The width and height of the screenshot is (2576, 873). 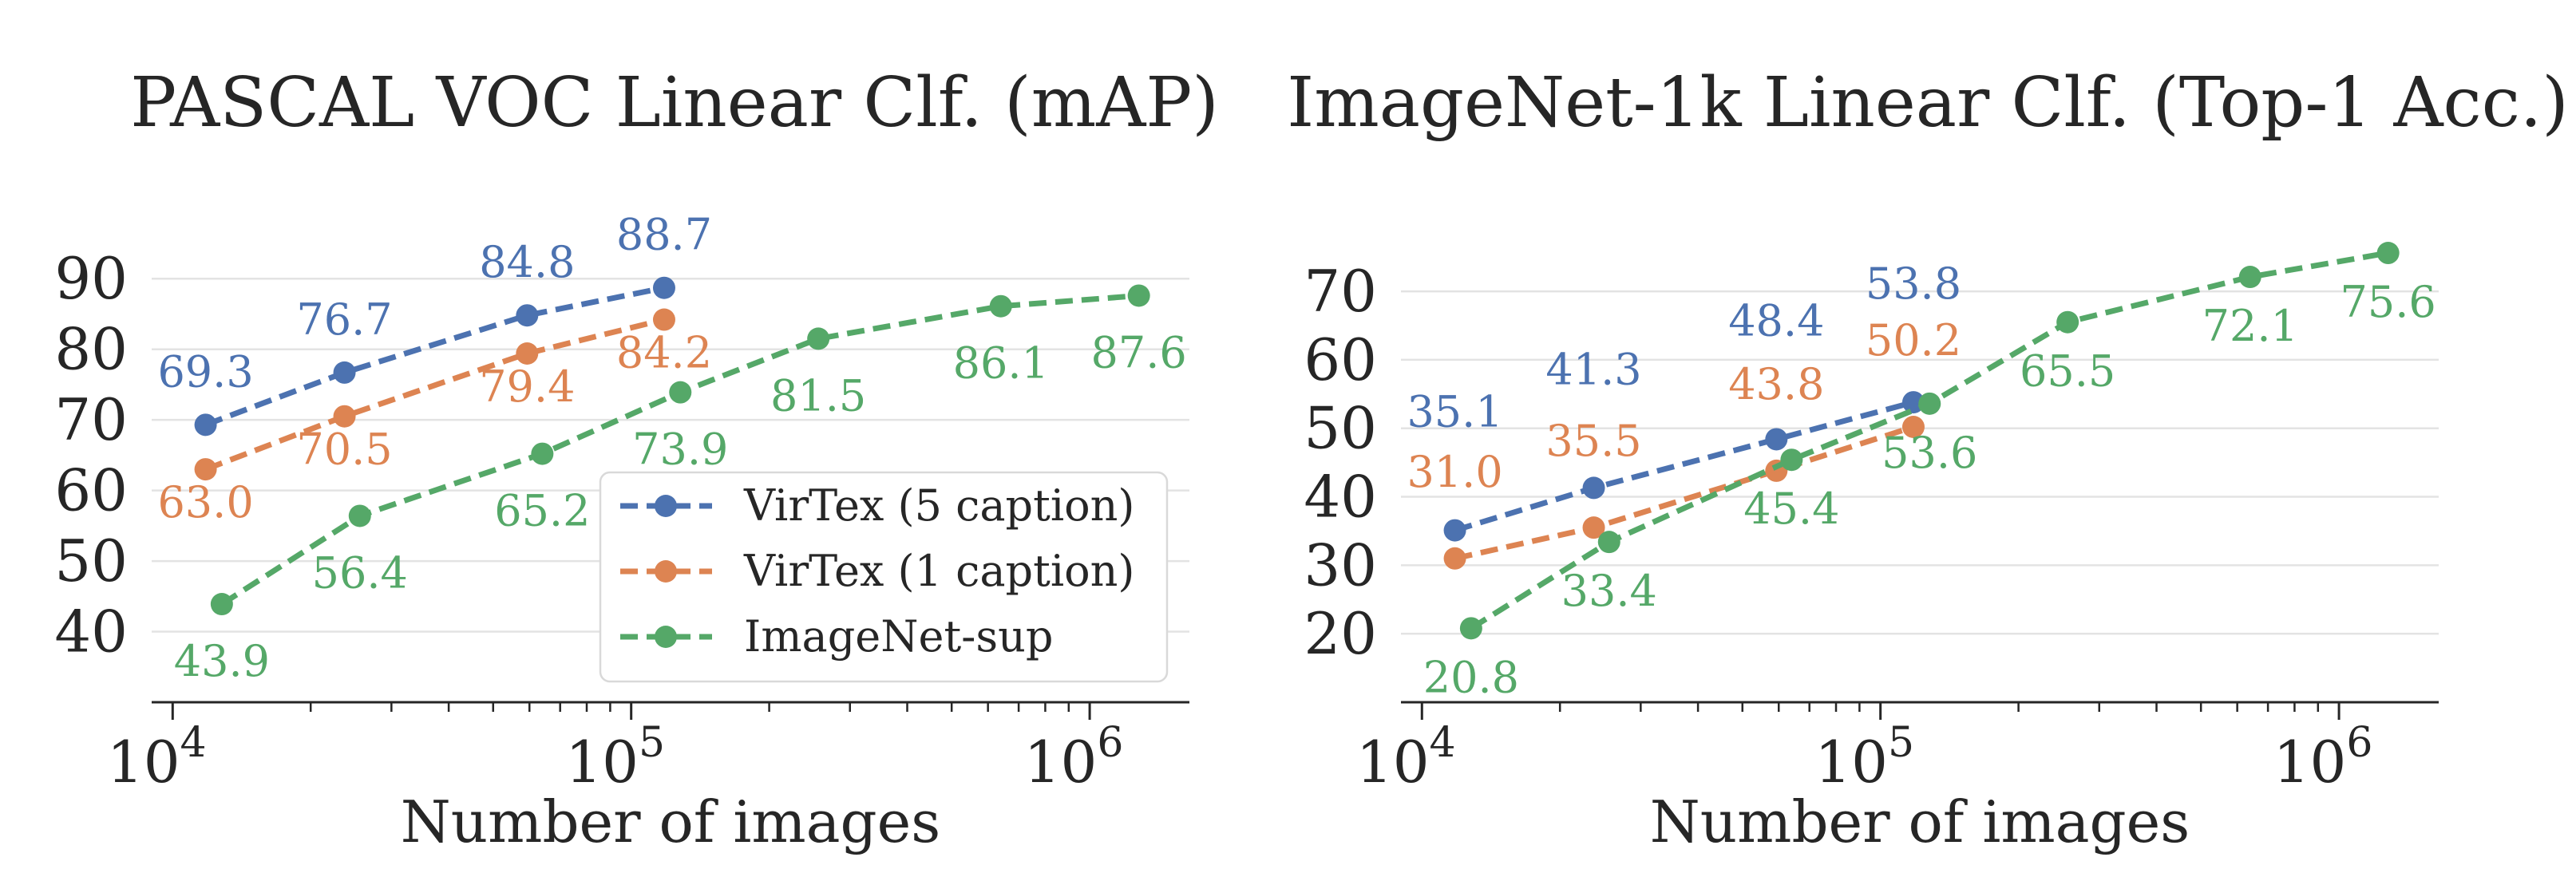 I want to click on legend-box, so click(x=884, y=577).